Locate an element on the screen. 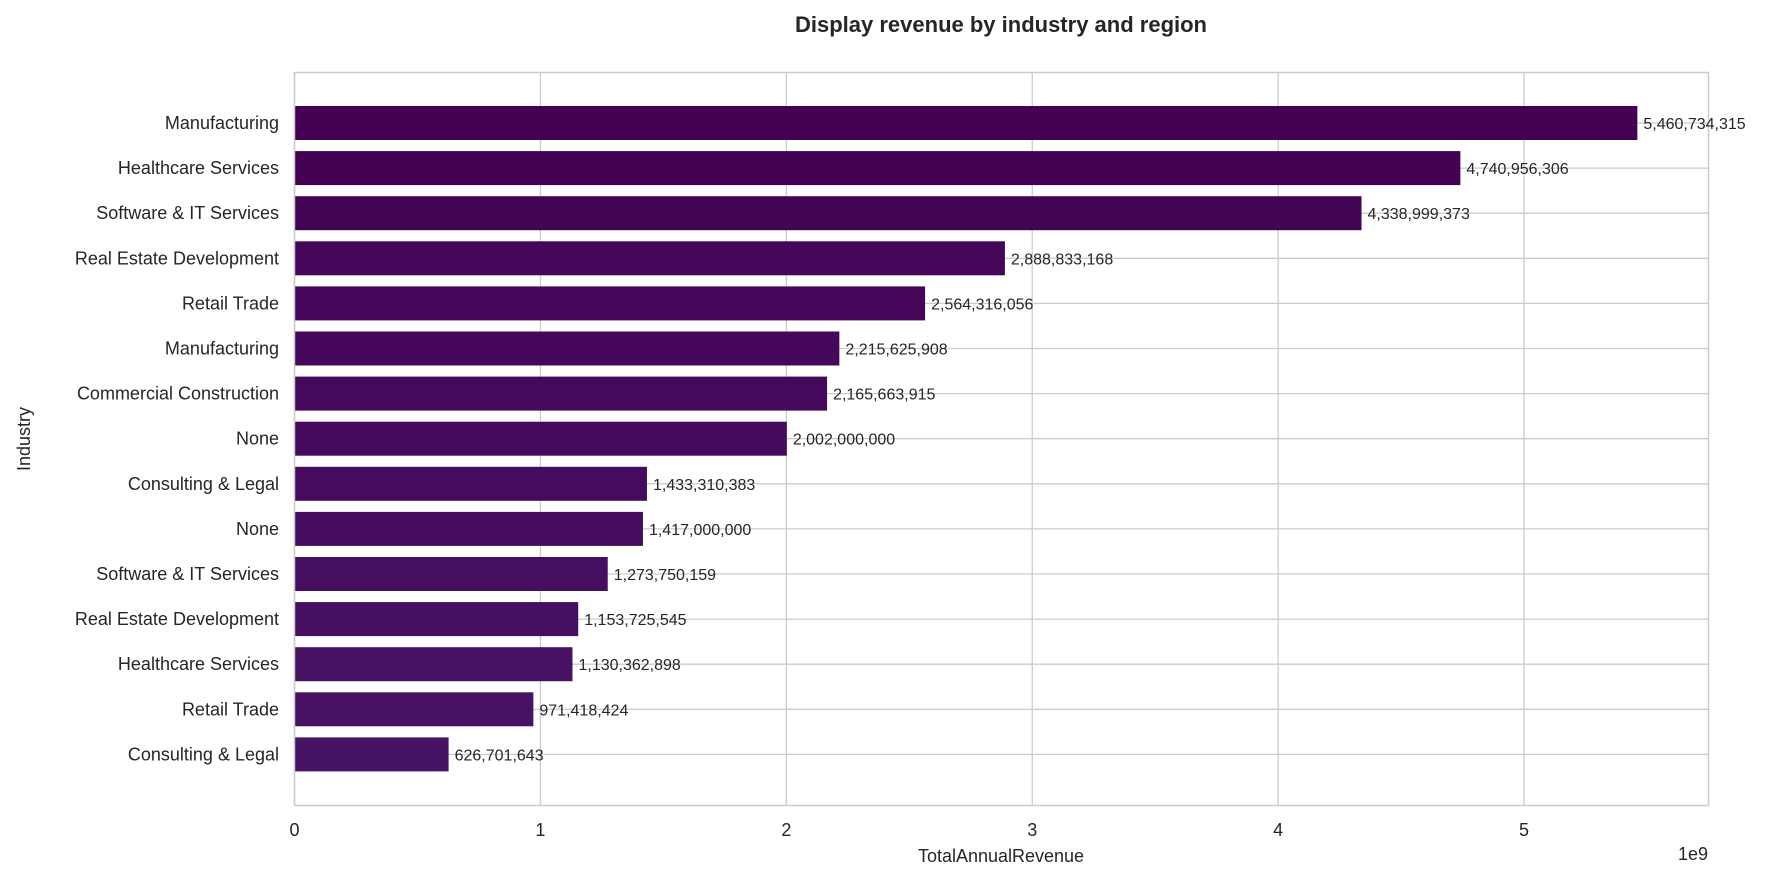  x-tick-label: 0 is located at coordinates (294, 830).